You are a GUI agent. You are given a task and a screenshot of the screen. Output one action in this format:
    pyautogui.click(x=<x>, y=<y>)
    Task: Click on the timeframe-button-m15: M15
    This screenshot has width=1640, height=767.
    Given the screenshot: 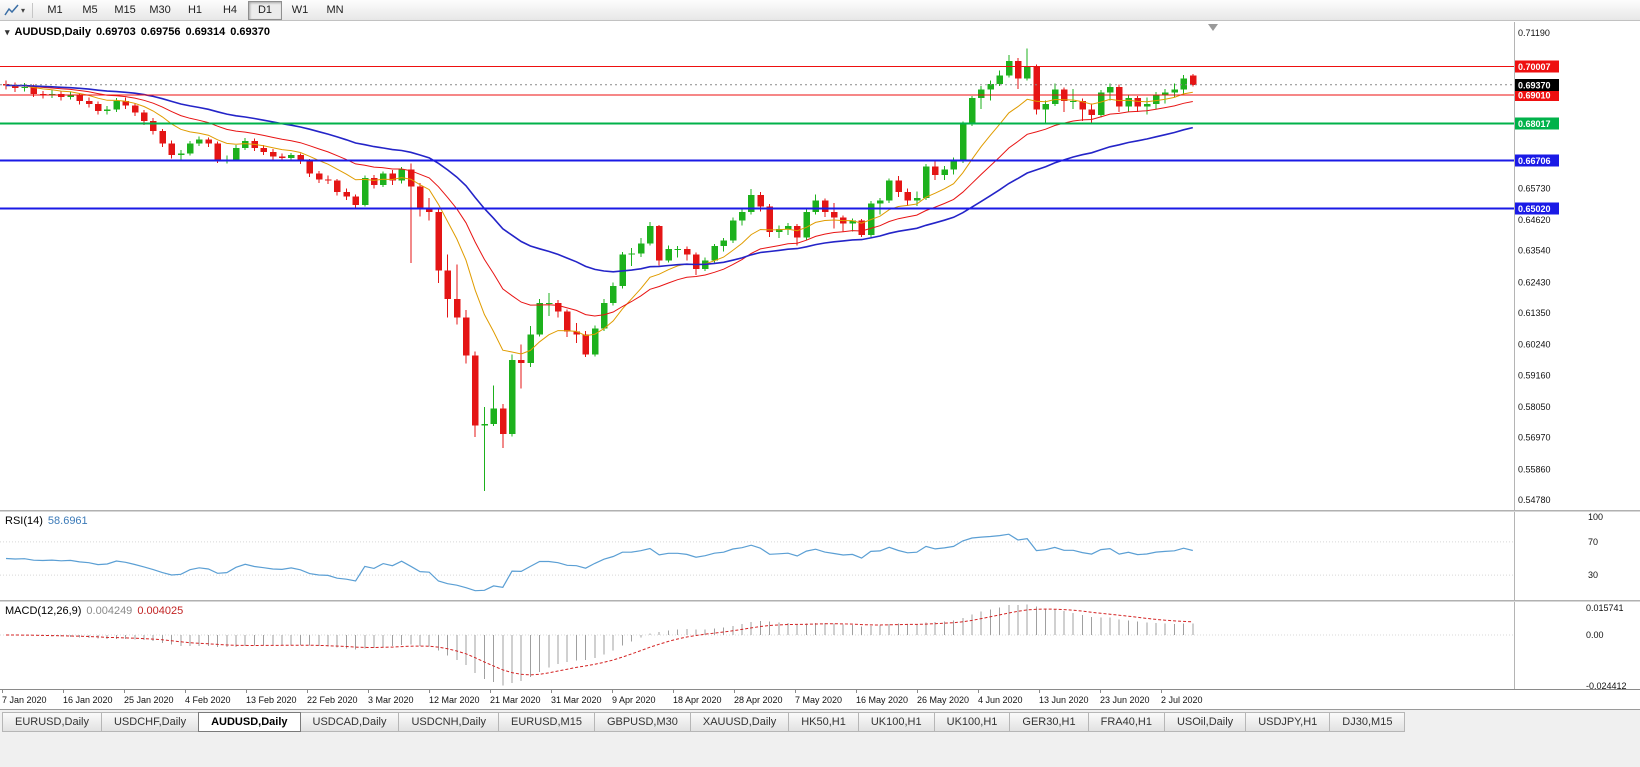 What is the action you would take?
    pyautogui.click(x=125, y=9)
    